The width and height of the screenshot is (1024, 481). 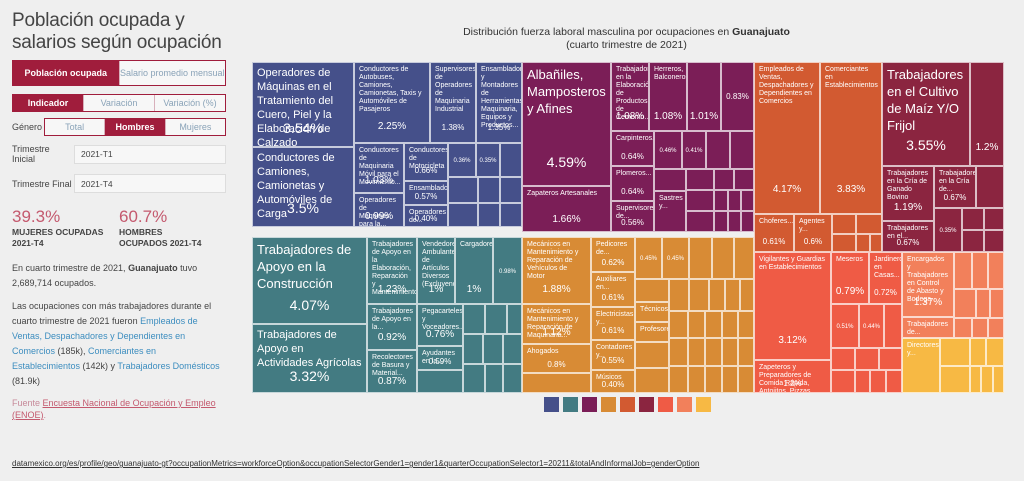 What do you see at coordinates (845, 326) in the screenshot?
I see `treemap-cell: 0.51%` at bounding box center [845, 326].